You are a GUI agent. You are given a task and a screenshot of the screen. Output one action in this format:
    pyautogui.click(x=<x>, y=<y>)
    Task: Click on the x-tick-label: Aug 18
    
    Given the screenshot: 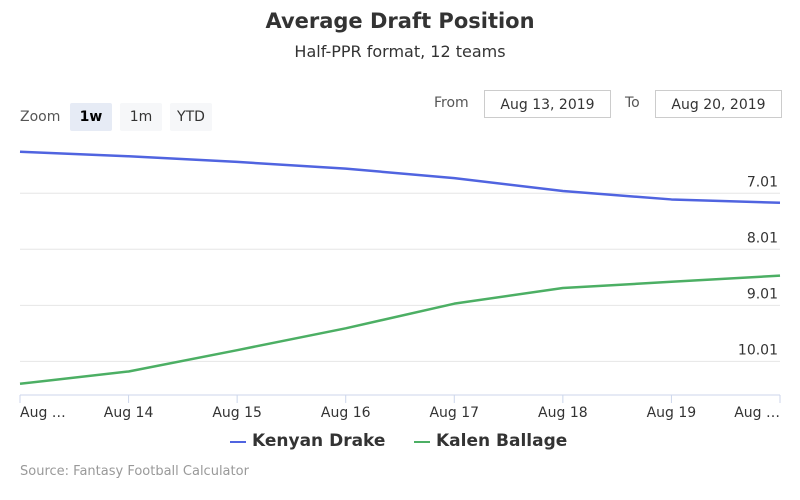 What is the action you would take?
    pyautogui.click(x=563, y=413)
    